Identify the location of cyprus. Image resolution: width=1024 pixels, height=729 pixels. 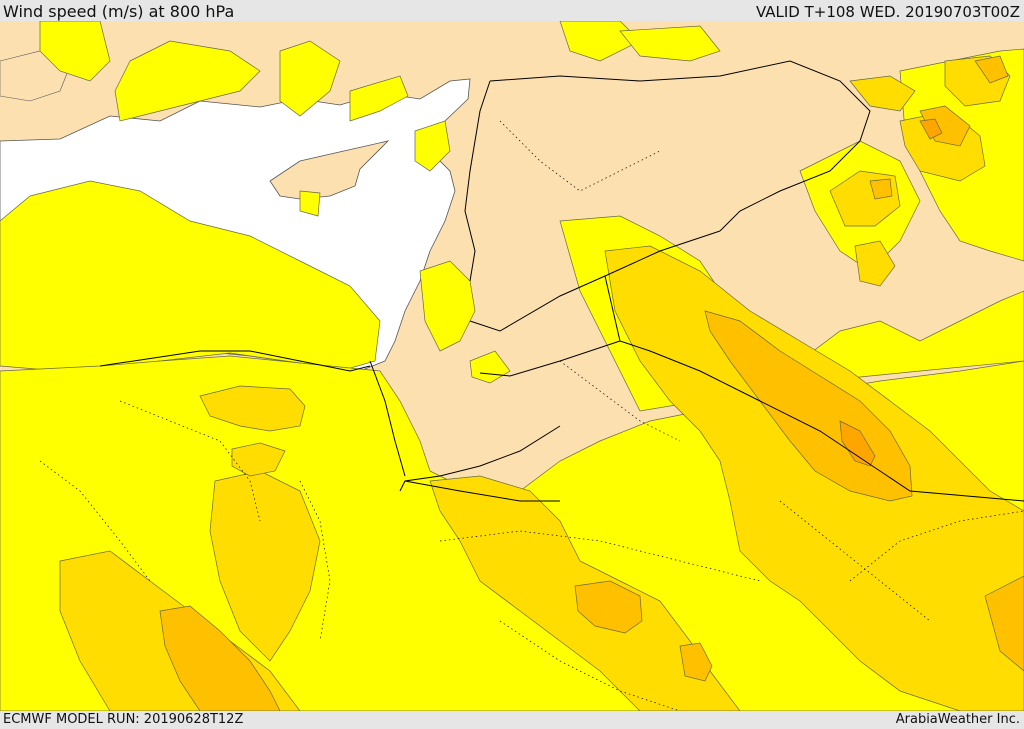
(329, 170).